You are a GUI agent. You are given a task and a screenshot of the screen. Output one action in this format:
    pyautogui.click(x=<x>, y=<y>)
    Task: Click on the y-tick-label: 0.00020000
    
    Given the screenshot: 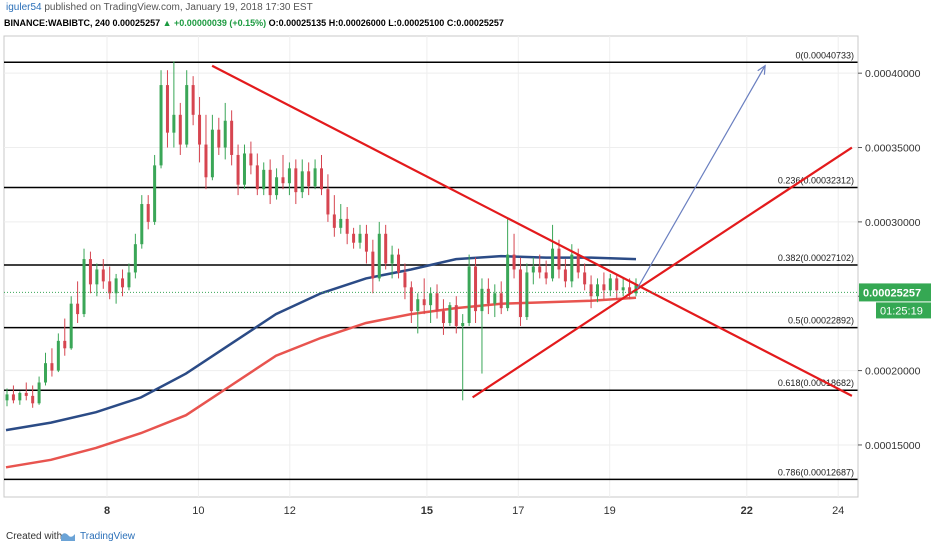 What is the action you would take?
    pyautogui.click(x=893, y=372)
    